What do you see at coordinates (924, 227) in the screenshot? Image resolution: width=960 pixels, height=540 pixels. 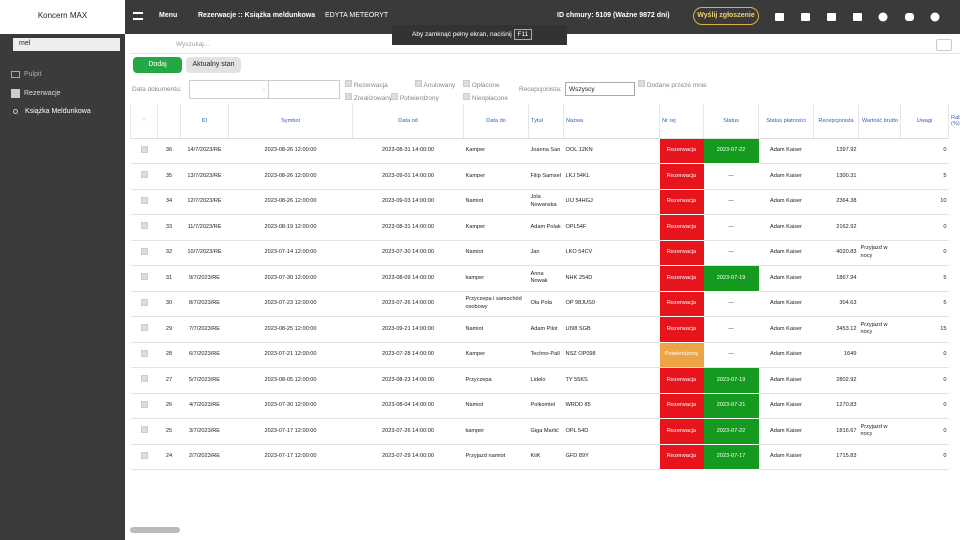 I see `cell-discount: 0` at bounding box center [924, 227].